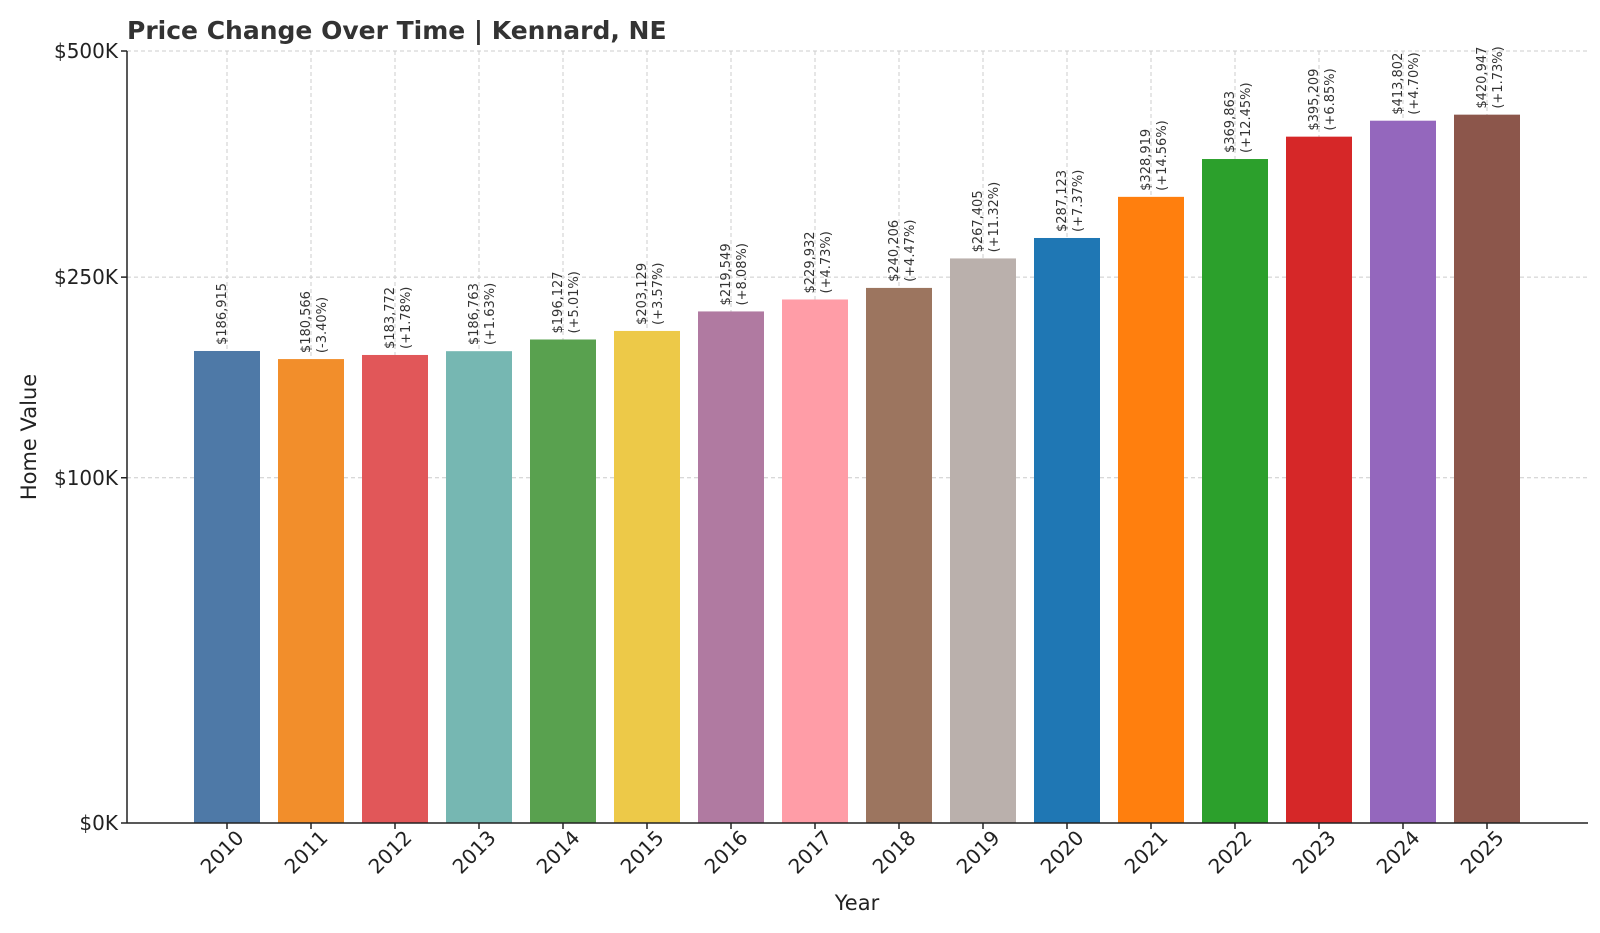  I want to click on y-tick-label: $250K, so click(86, 277).